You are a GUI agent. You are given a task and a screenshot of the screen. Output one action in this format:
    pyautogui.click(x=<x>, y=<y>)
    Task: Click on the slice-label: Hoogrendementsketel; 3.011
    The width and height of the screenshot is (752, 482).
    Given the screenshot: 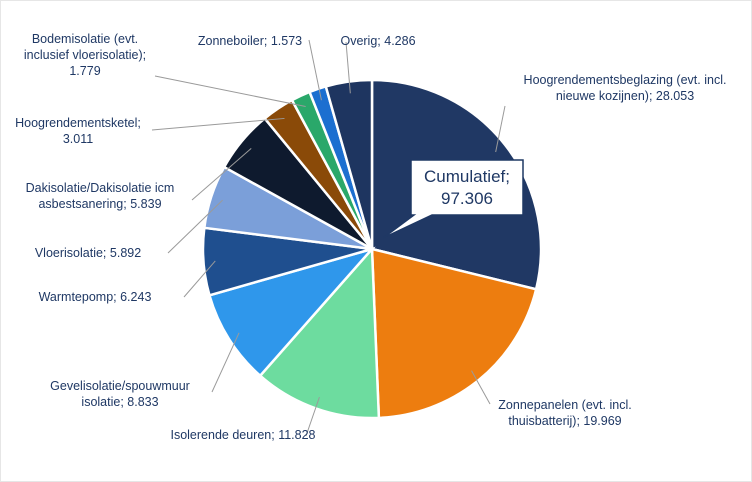 What is the action you would take?
    pyautogui.click(x=78, y=131)
    